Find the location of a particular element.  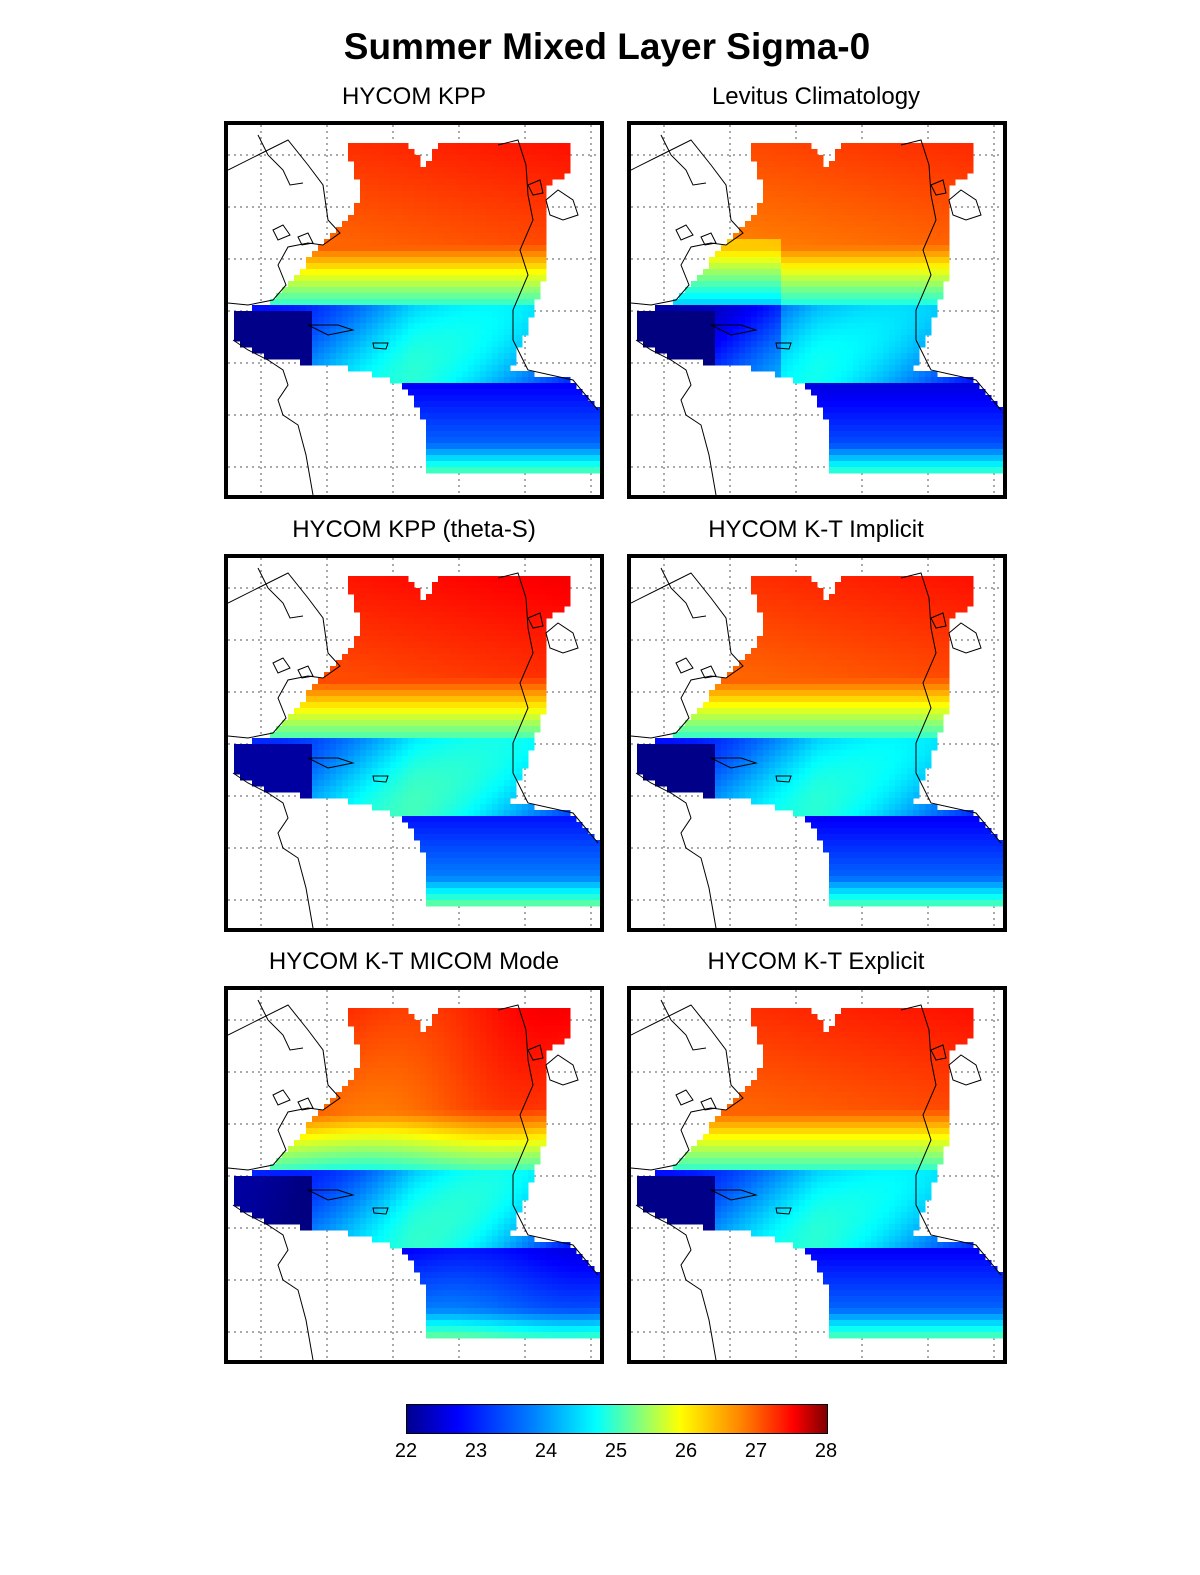

panel-title-hycom-kpp-theta-s: HYCOM KPP (theta-S) is located at coordinates (414, 529).